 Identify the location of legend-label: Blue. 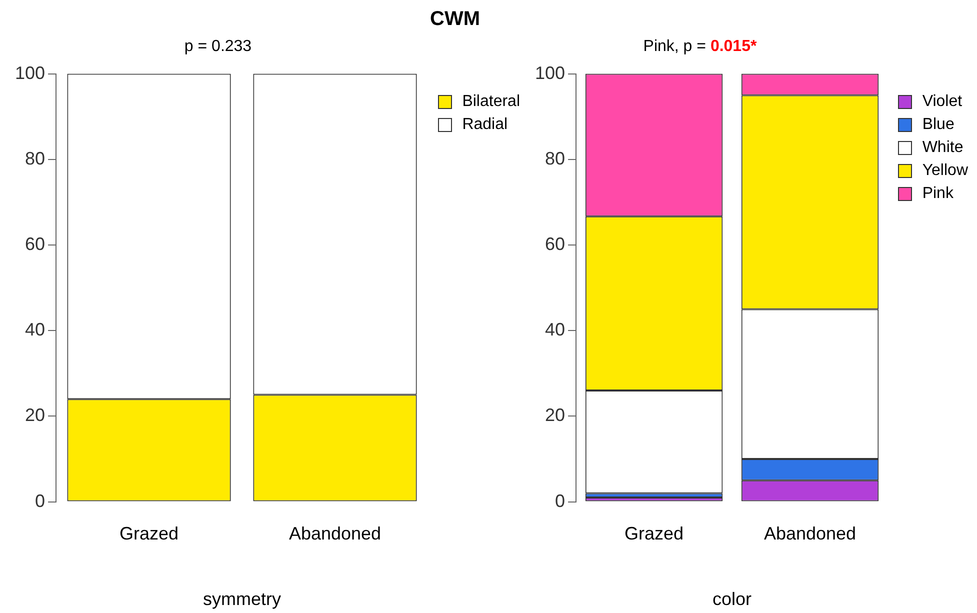
(938, 125).